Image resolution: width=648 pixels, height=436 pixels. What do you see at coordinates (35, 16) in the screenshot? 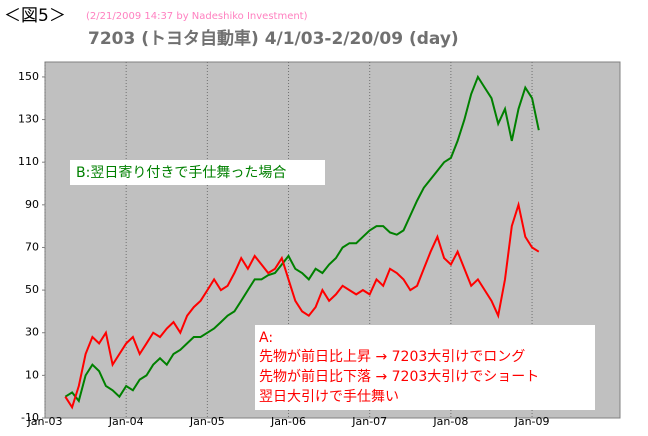
I see `heading: ＜図5＞` at bounding box center [35, 16].